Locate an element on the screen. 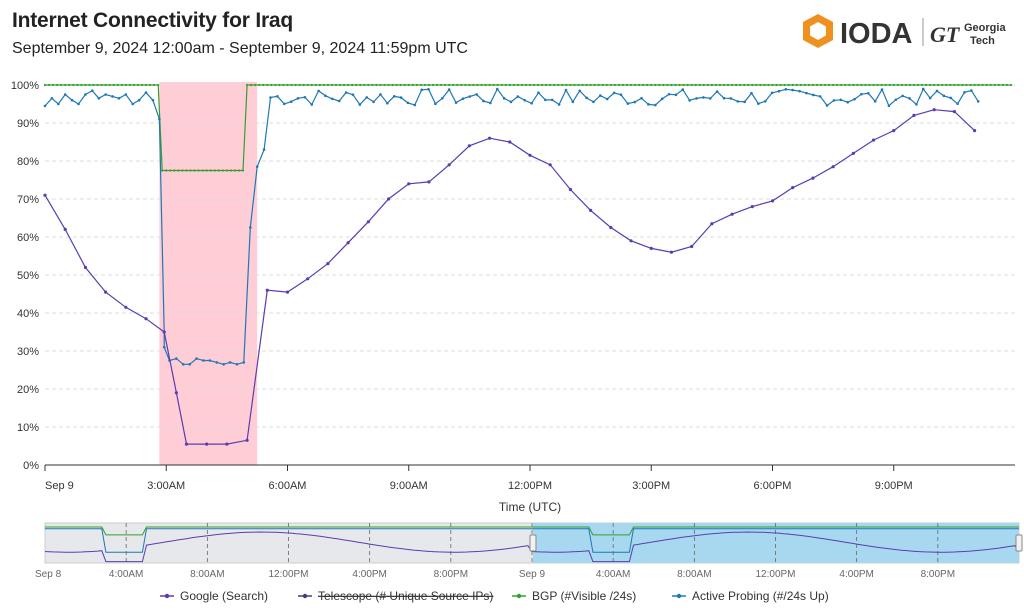 The image size is (1024, 614). navigator-handle is located at coordinates (533, 543).